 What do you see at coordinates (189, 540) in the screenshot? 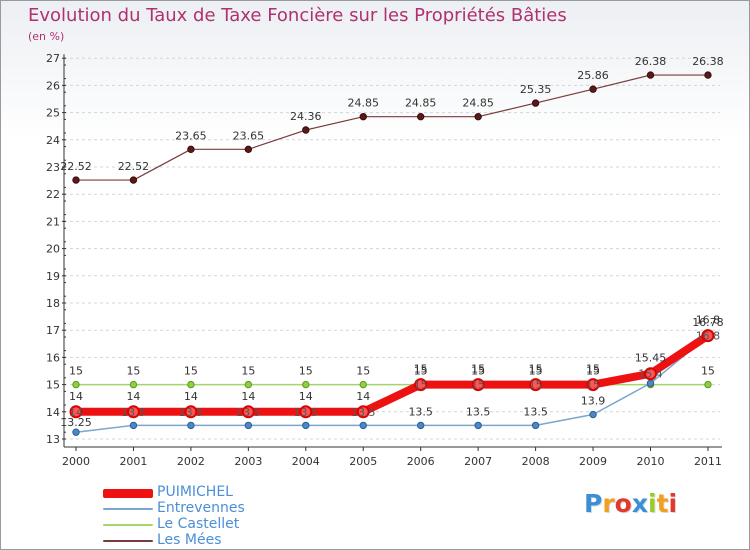
I see `legend-label-les-mees: Les Mées` at bounding box center [189, 540].